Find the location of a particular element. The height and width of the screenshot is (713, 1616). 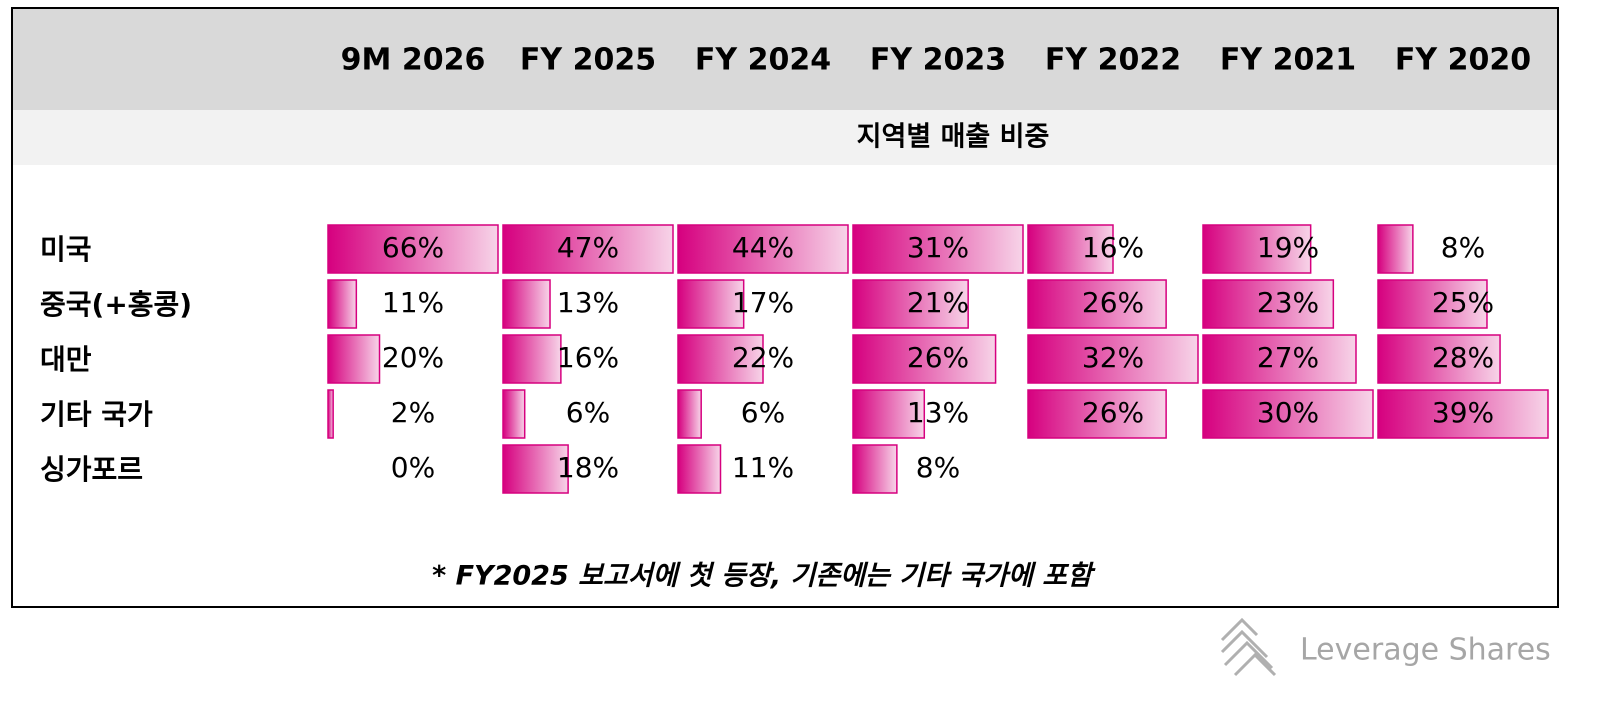

subtitle: 지역별 매출 비중 is located at coordinates (953, 137).